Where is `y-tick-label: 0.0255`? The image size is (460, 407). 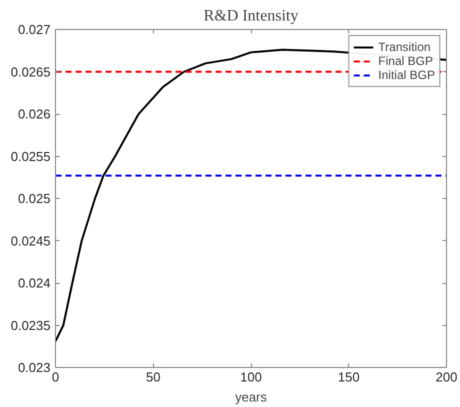
y-tick-label: 0.0255 is located at coordinates (30, 156).